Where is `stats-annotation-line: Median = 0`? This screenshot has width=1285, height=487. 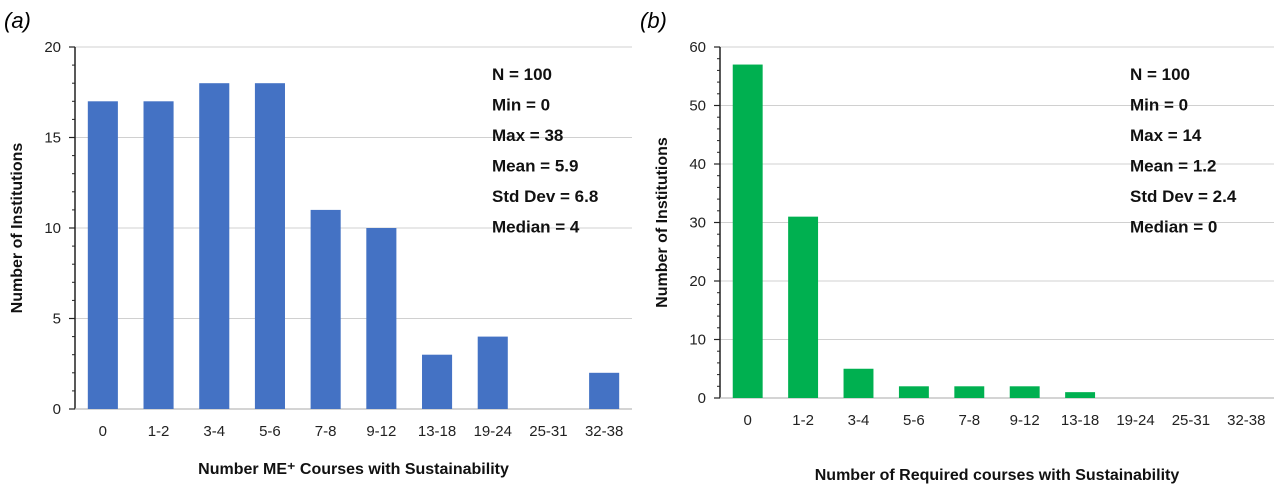
stats-annotation-line: Median = 0 is located at coordinates (1173, 227).